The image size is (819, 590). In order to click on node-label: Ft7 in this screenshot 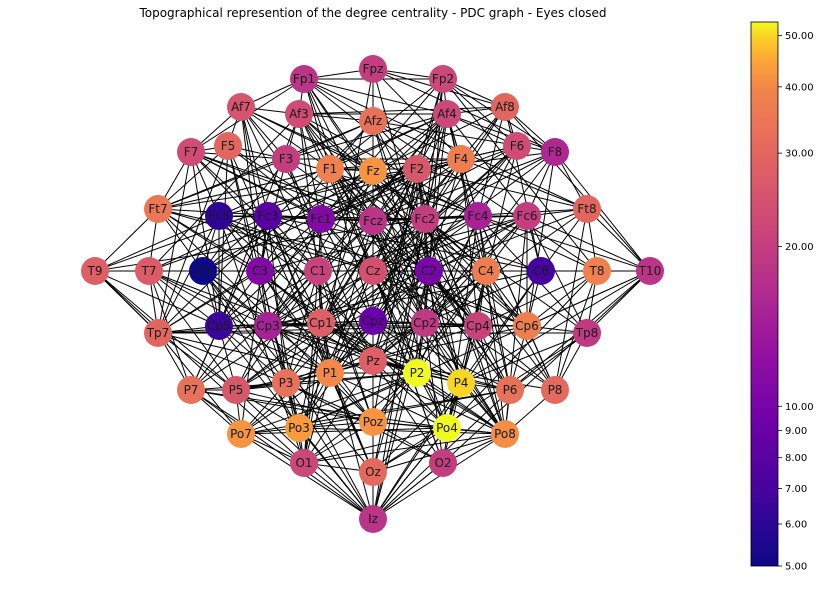, I will do `click(157, 209)`.